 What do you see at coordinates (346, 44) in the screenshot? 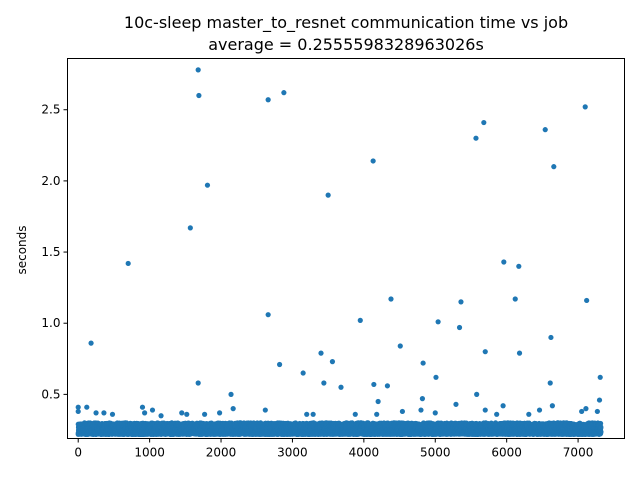
I see `chart-subtitle: average = 0.2555598328963026s` at bounding box center [346, 44].